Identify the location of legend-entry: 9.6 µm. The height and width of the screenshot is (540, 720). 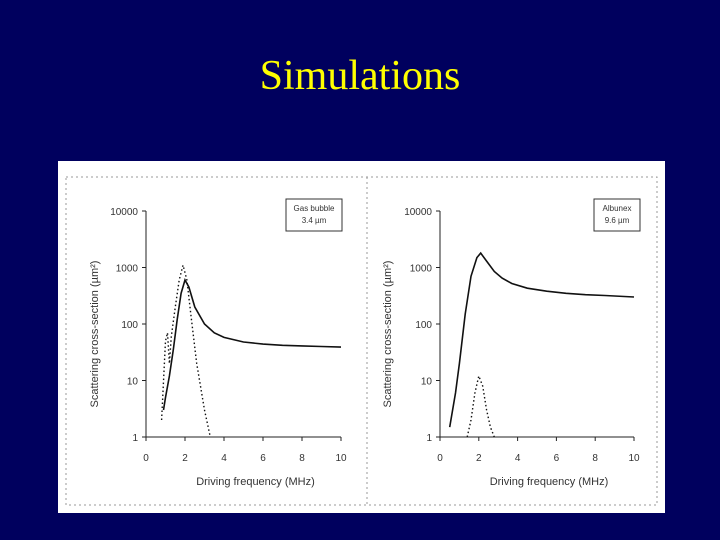
(617, 220).